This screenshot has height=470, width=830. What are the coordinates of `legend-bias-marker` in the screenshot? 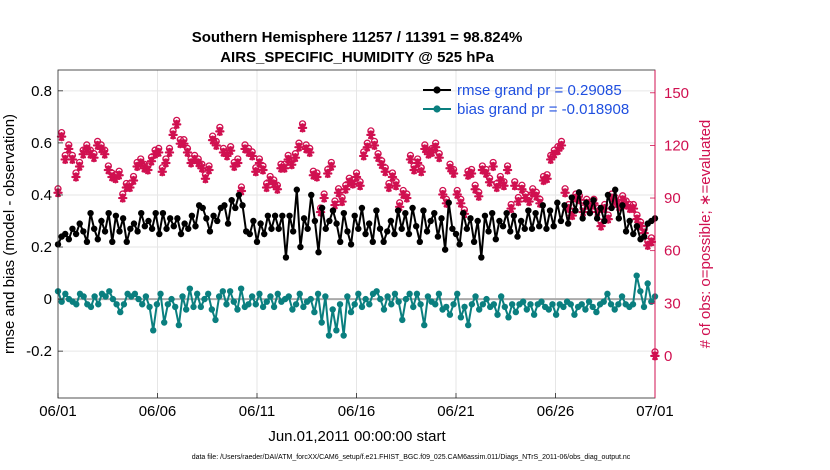 It's located at (437, 109).